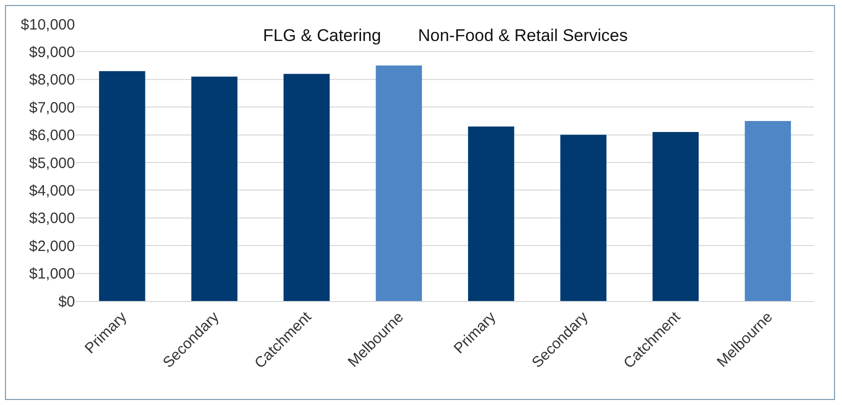 Image resolution: width=842 pixels, height=405 pixels. Describe the element at coordinates (52, 135) in the screenshot. I see `y-tick-label: $6,000` at that location.